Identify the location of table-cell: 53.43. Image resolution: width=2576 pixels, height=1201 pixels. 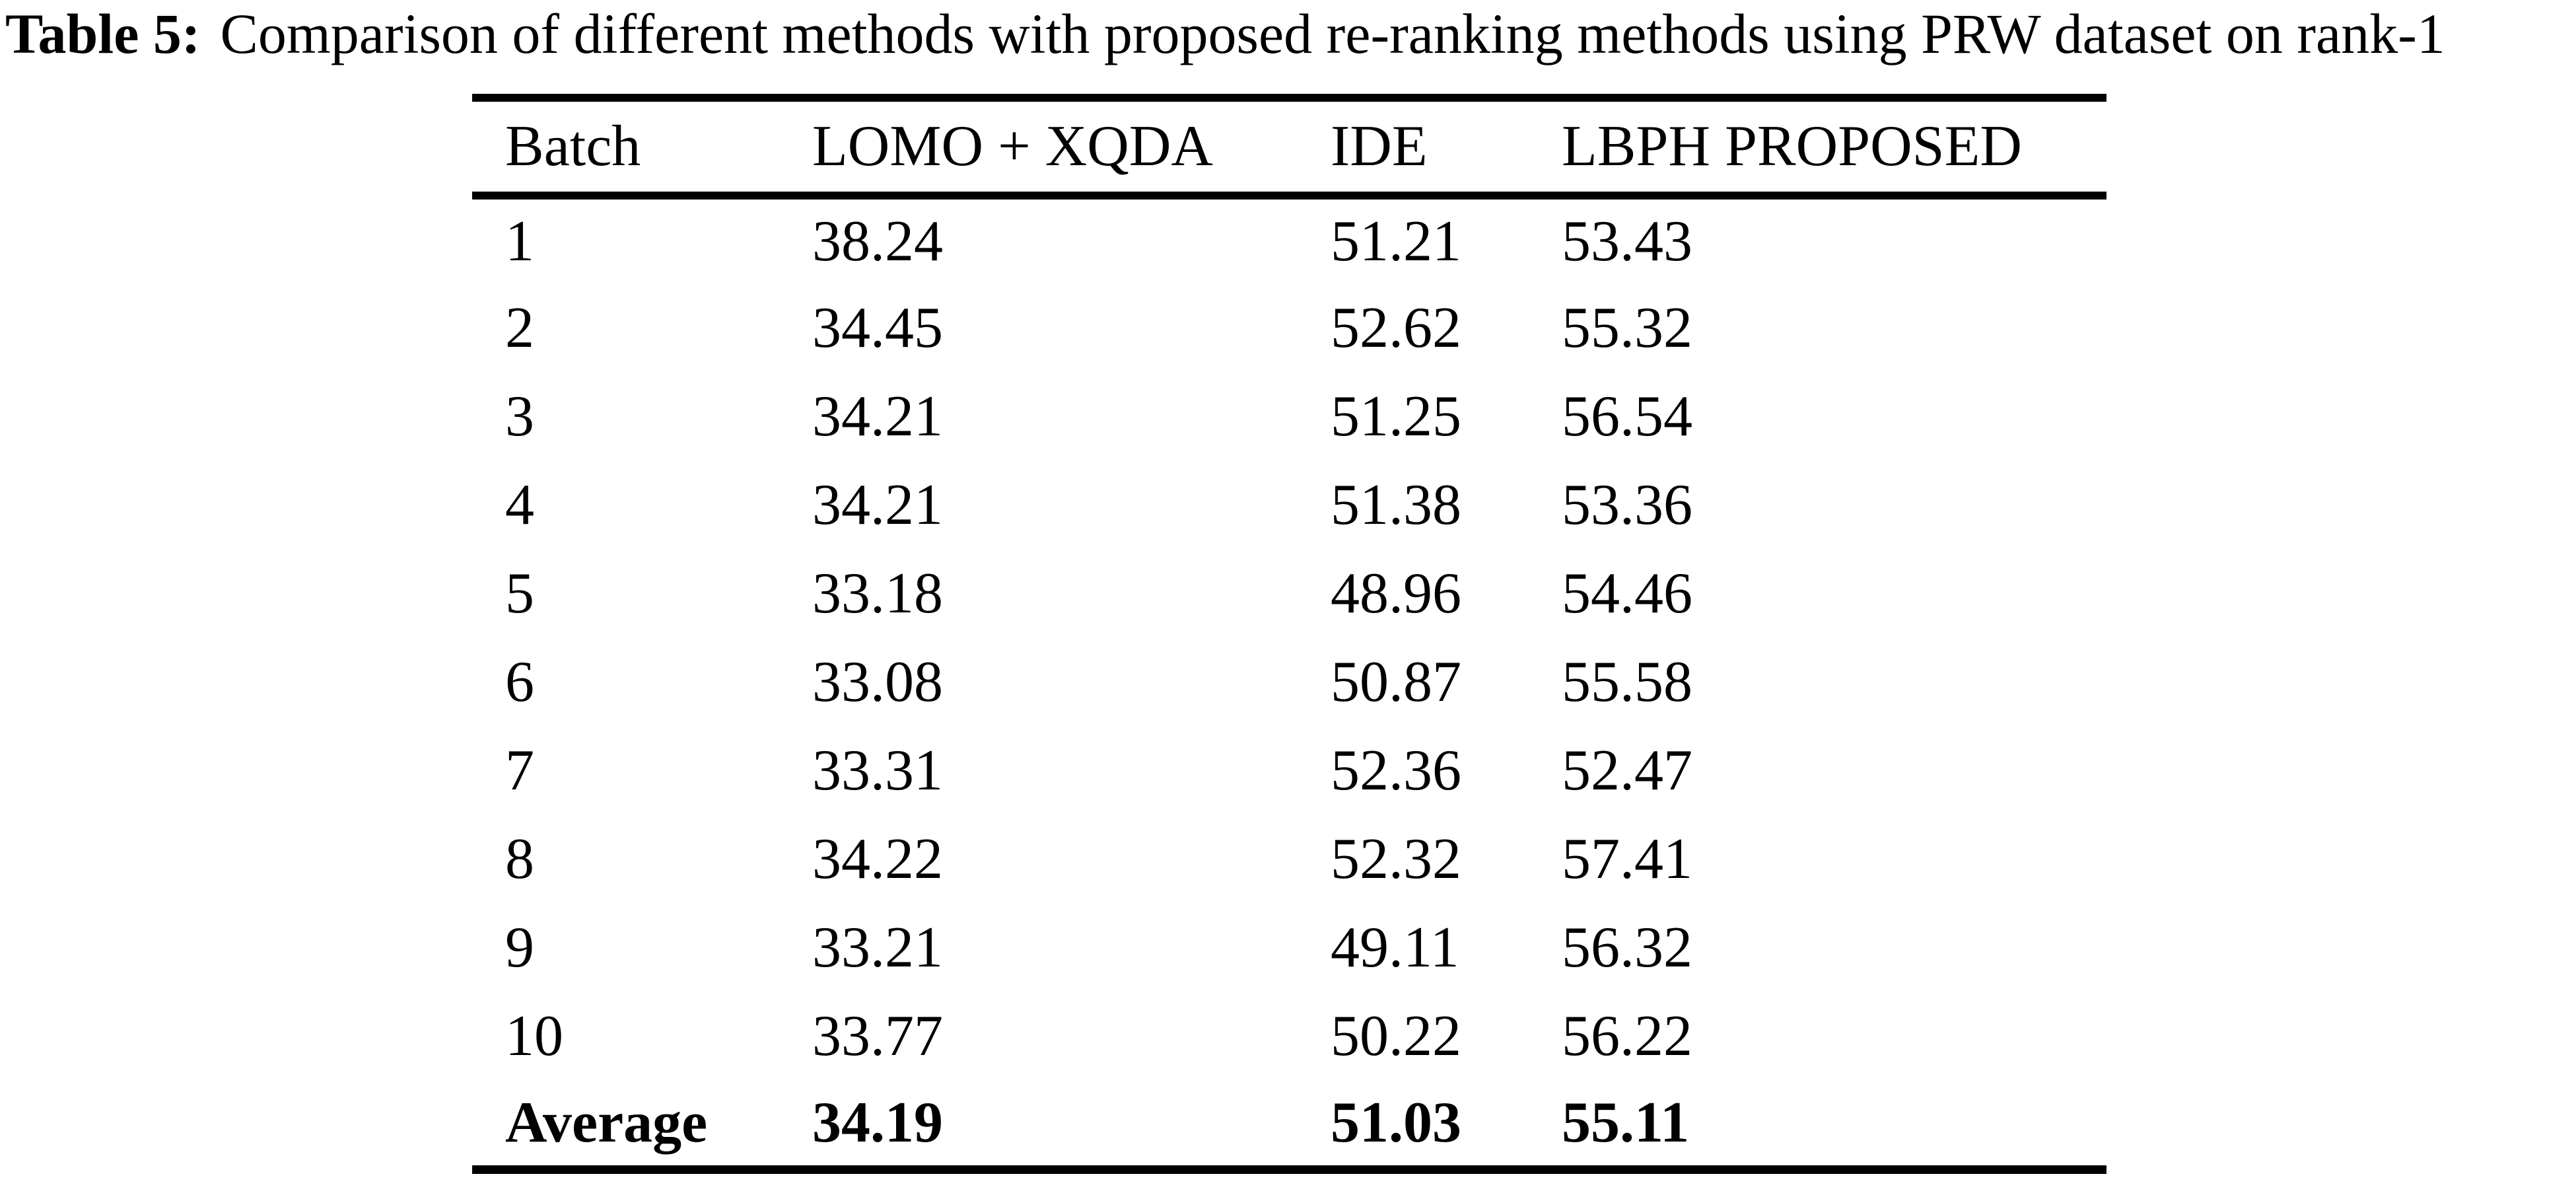
(1627, 241).